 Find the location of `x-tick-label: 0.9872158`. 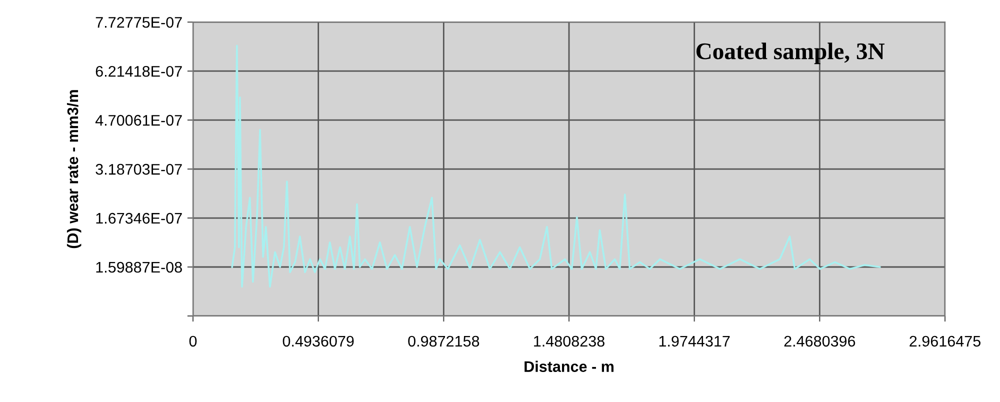

x-tick-label: 0.9872158 is located at coordinates (444, 341).